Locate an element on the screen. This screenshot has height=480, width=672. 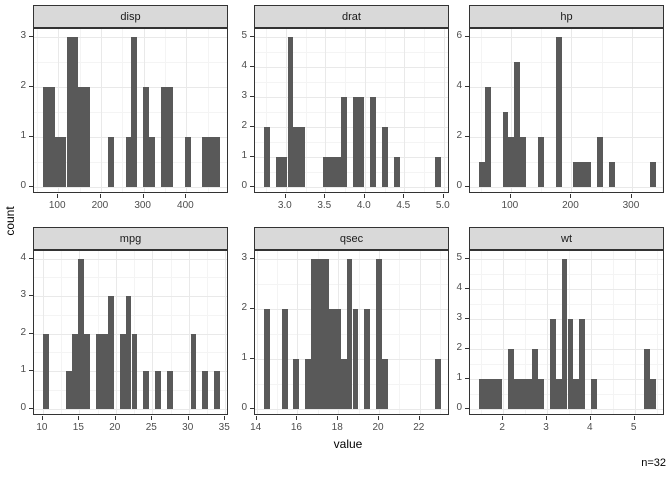
x-tick-label: 35 is located at coordinates (224, 427).